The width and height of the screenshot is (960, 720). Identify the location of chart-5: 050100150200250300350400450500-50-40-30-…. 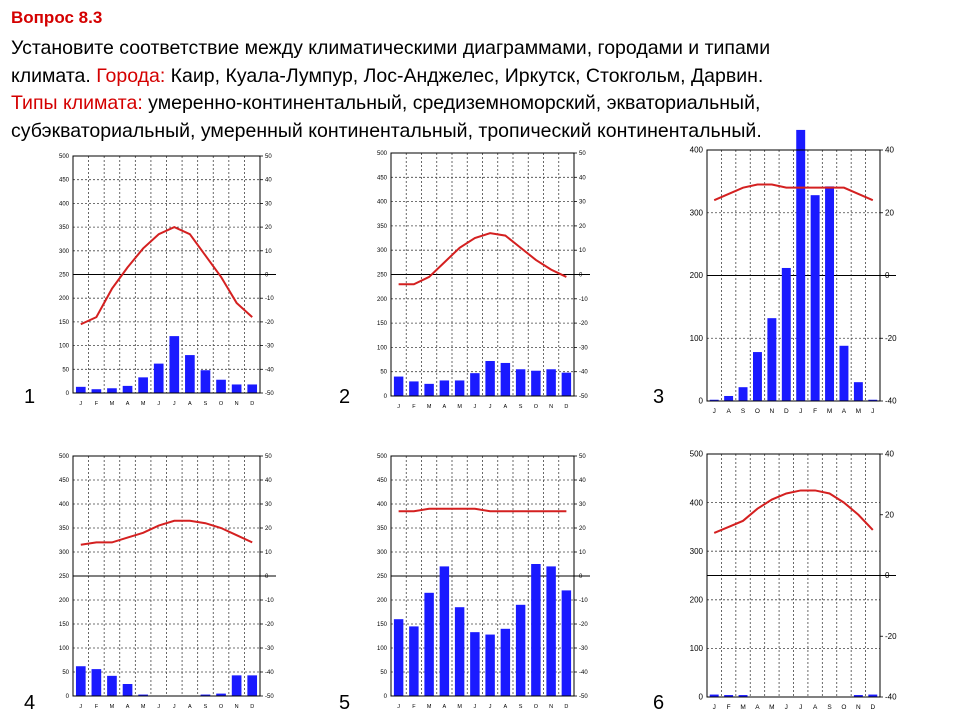
(483, 582).